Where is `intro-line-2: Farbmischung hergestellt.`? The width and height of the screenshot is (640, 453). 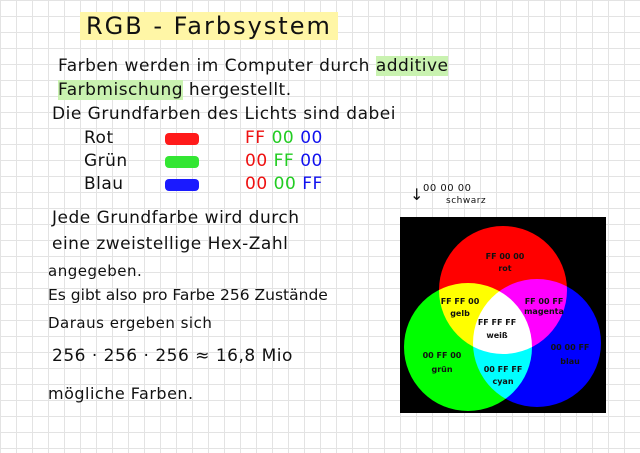
intro-line-2: Farbmischung hergestellt. is located at coordinates (175, 90).